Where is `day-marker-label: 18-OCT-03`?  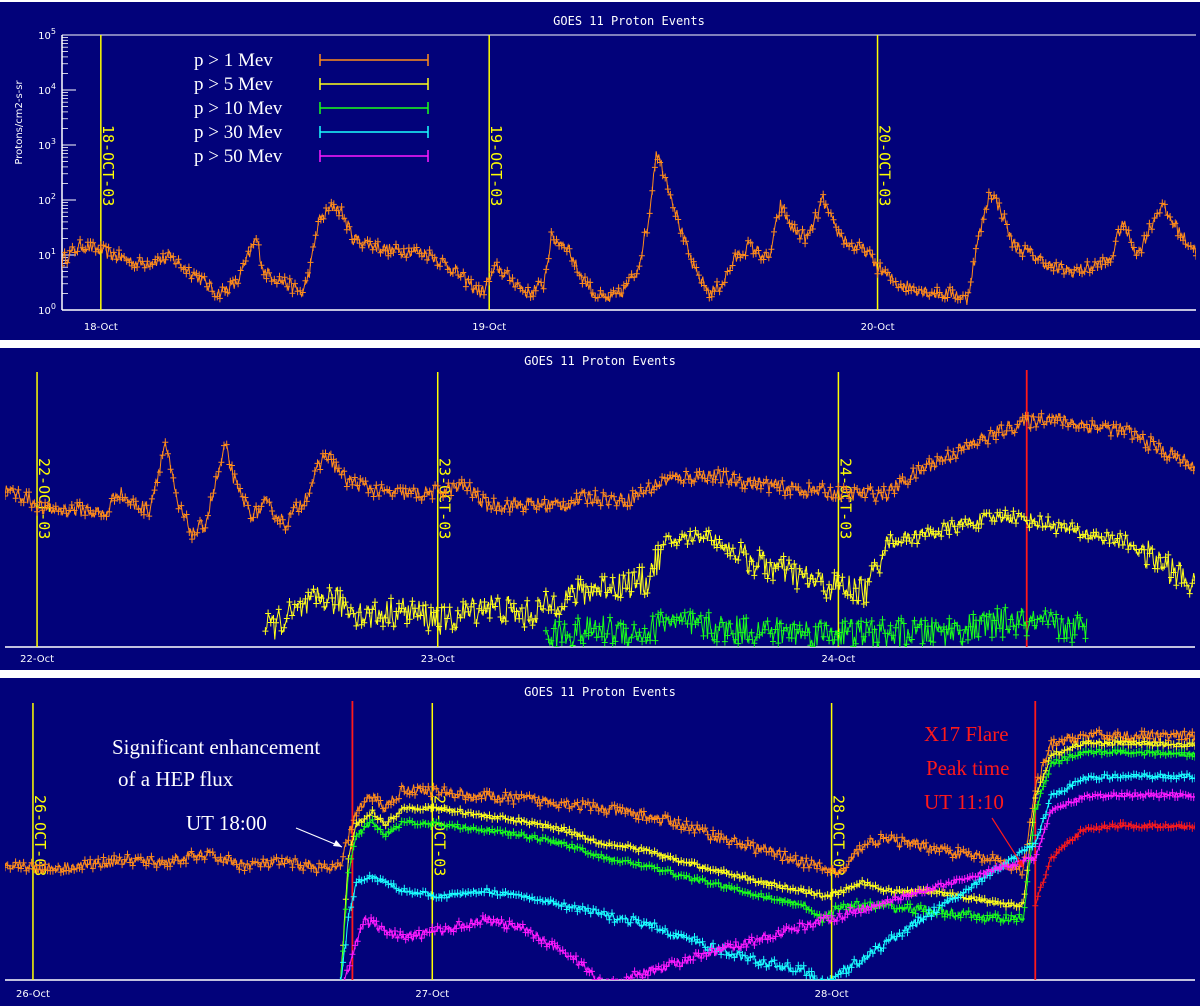
day-marker-label: 18-OCT-03 is located at coordinates (108, 165).